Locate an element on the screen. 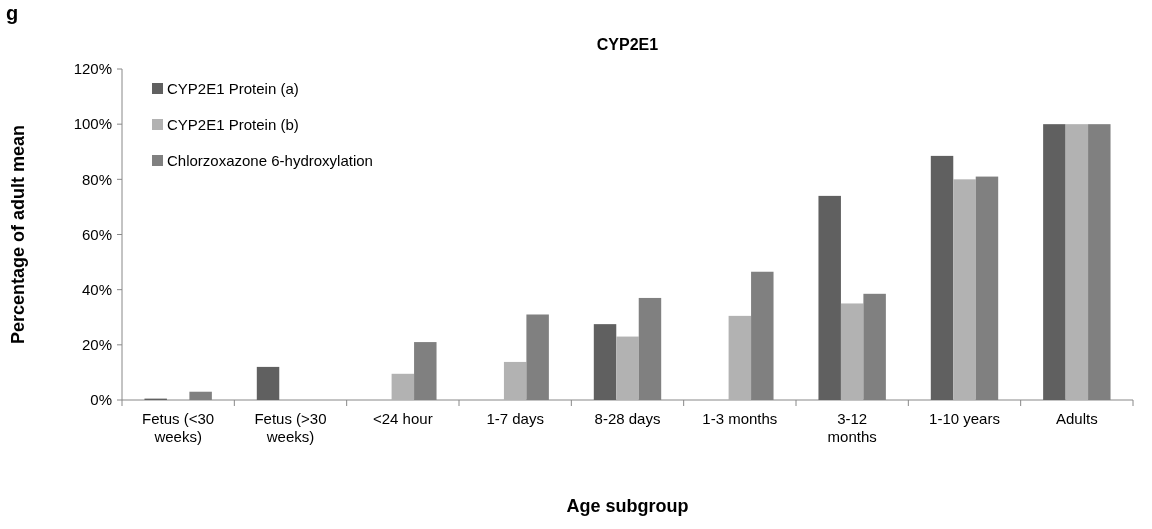  x-tick-label: 1-10 years is located at coordinates (964, 418).